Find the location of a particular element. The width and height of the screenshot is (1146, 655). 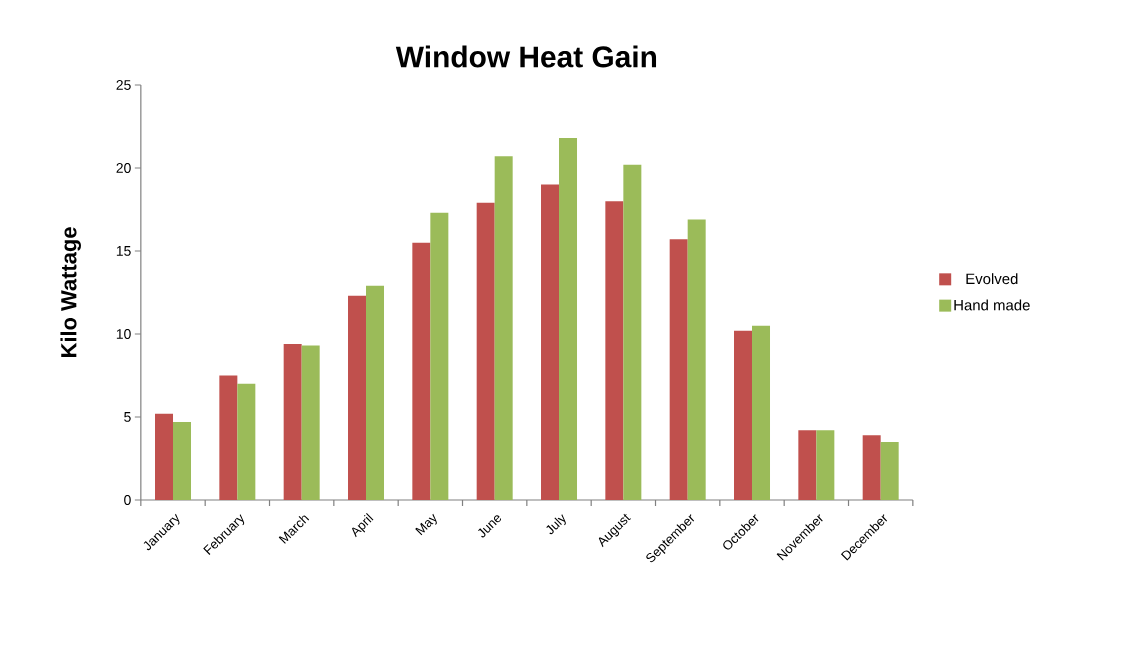

legend-label: Evolved is located at coordinates (992, 279).